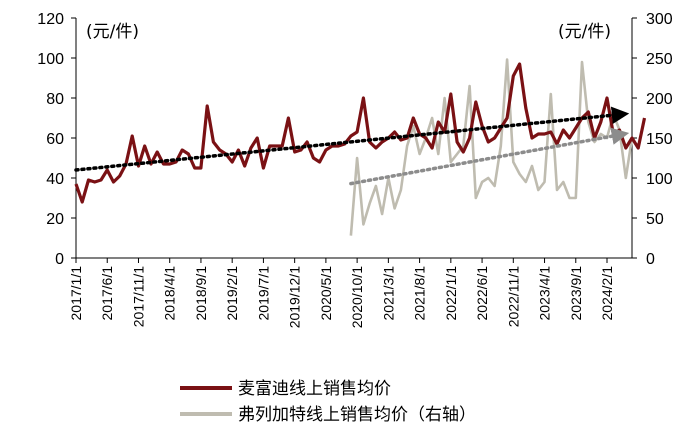 This screenshot has height=430, width=697. Describe the element at coordinates (263, 293) in the screenshot. I see `x-axis-tick-label: 2019/7/1` at that location.